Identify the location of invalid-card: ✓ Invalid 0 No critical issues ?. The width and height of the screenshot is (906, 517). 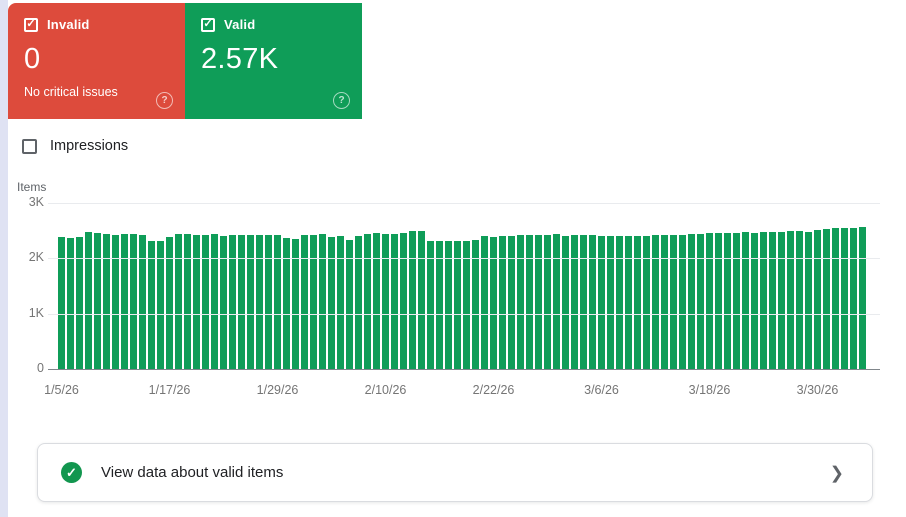
(96, 61).